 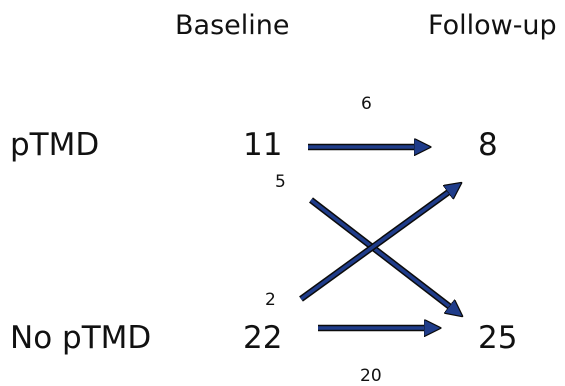 I want to click on followup-no-ptmd-count: 25, so click(x=498, y=338).